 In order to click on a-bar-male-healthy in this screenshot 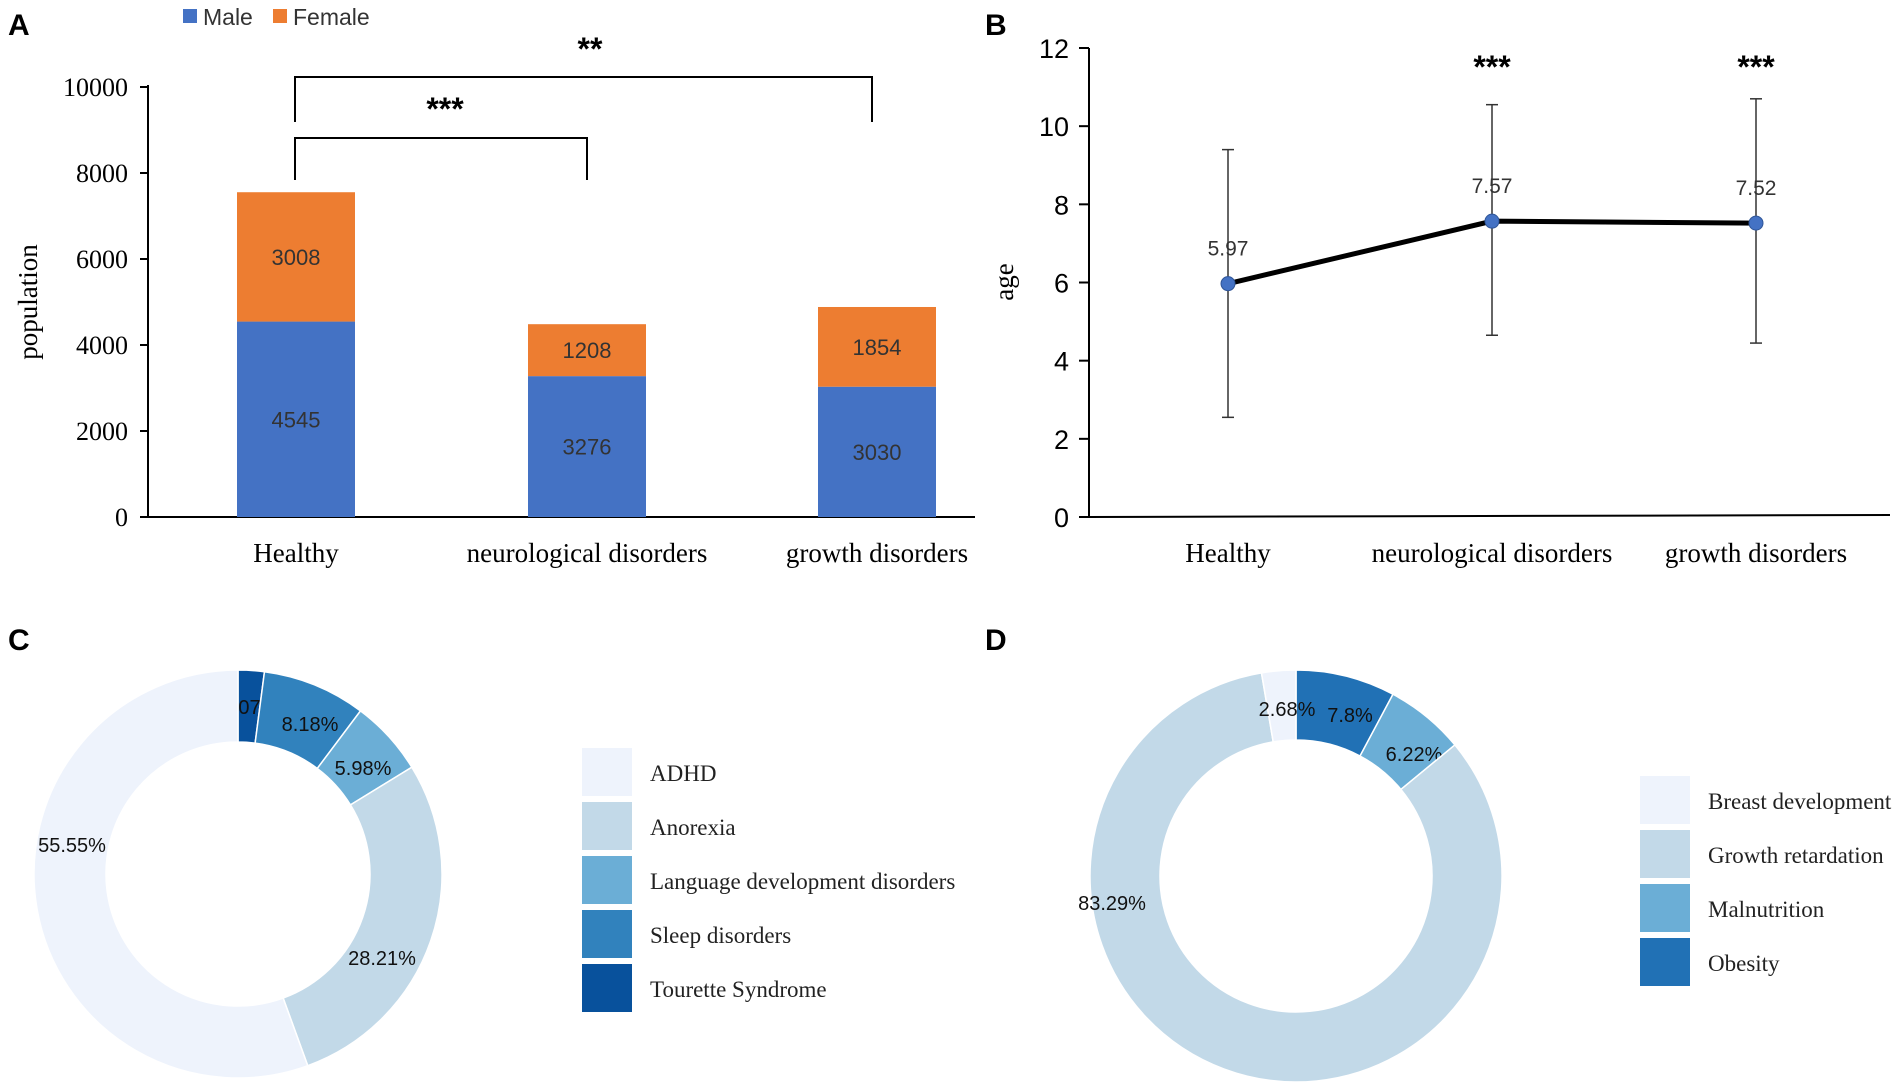, I will do `click(296, 419)`.